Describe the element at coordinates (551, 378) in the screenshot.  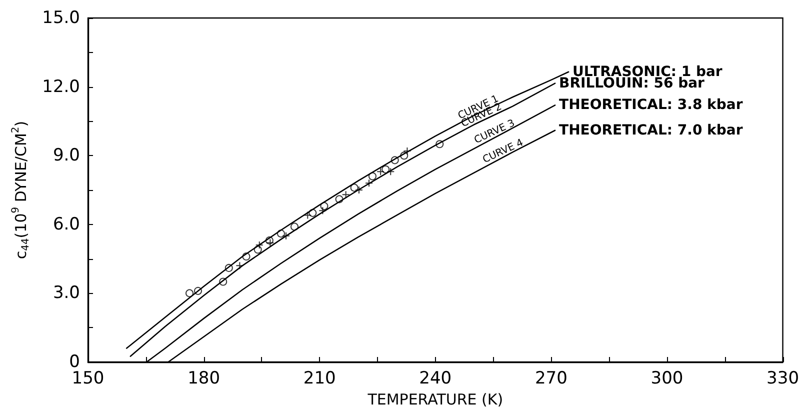
I see `x-tick-label: 270` at that location.